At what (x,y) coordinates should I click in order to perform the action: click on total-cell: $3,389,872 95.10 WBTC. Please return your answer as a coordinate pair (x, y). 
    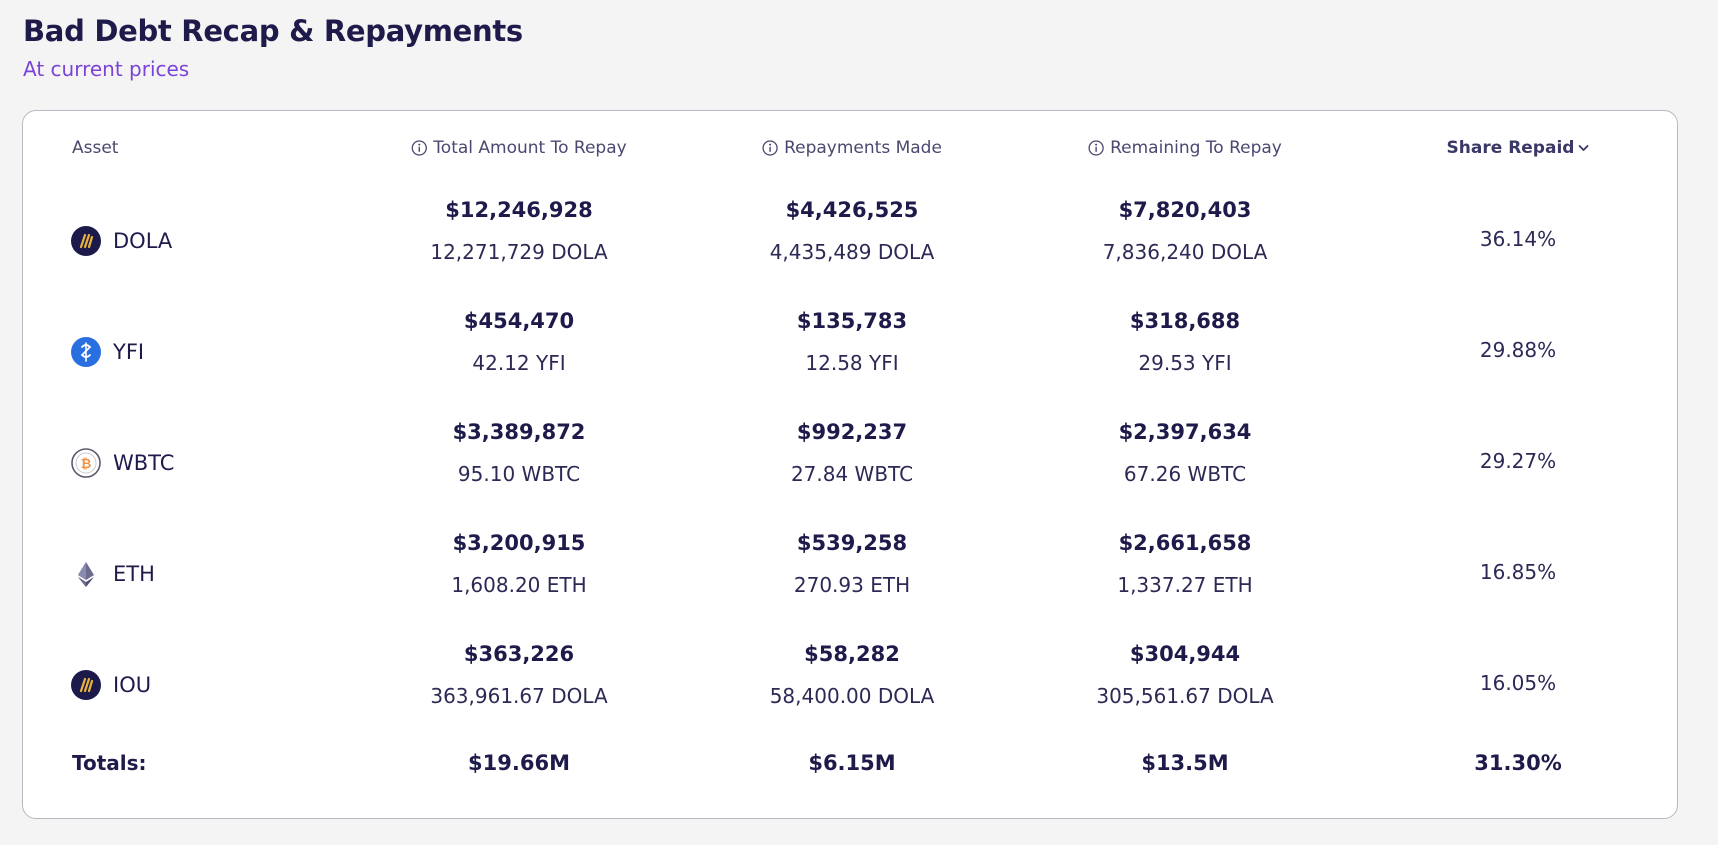
    Looking at the image, I should click on (519, 452).